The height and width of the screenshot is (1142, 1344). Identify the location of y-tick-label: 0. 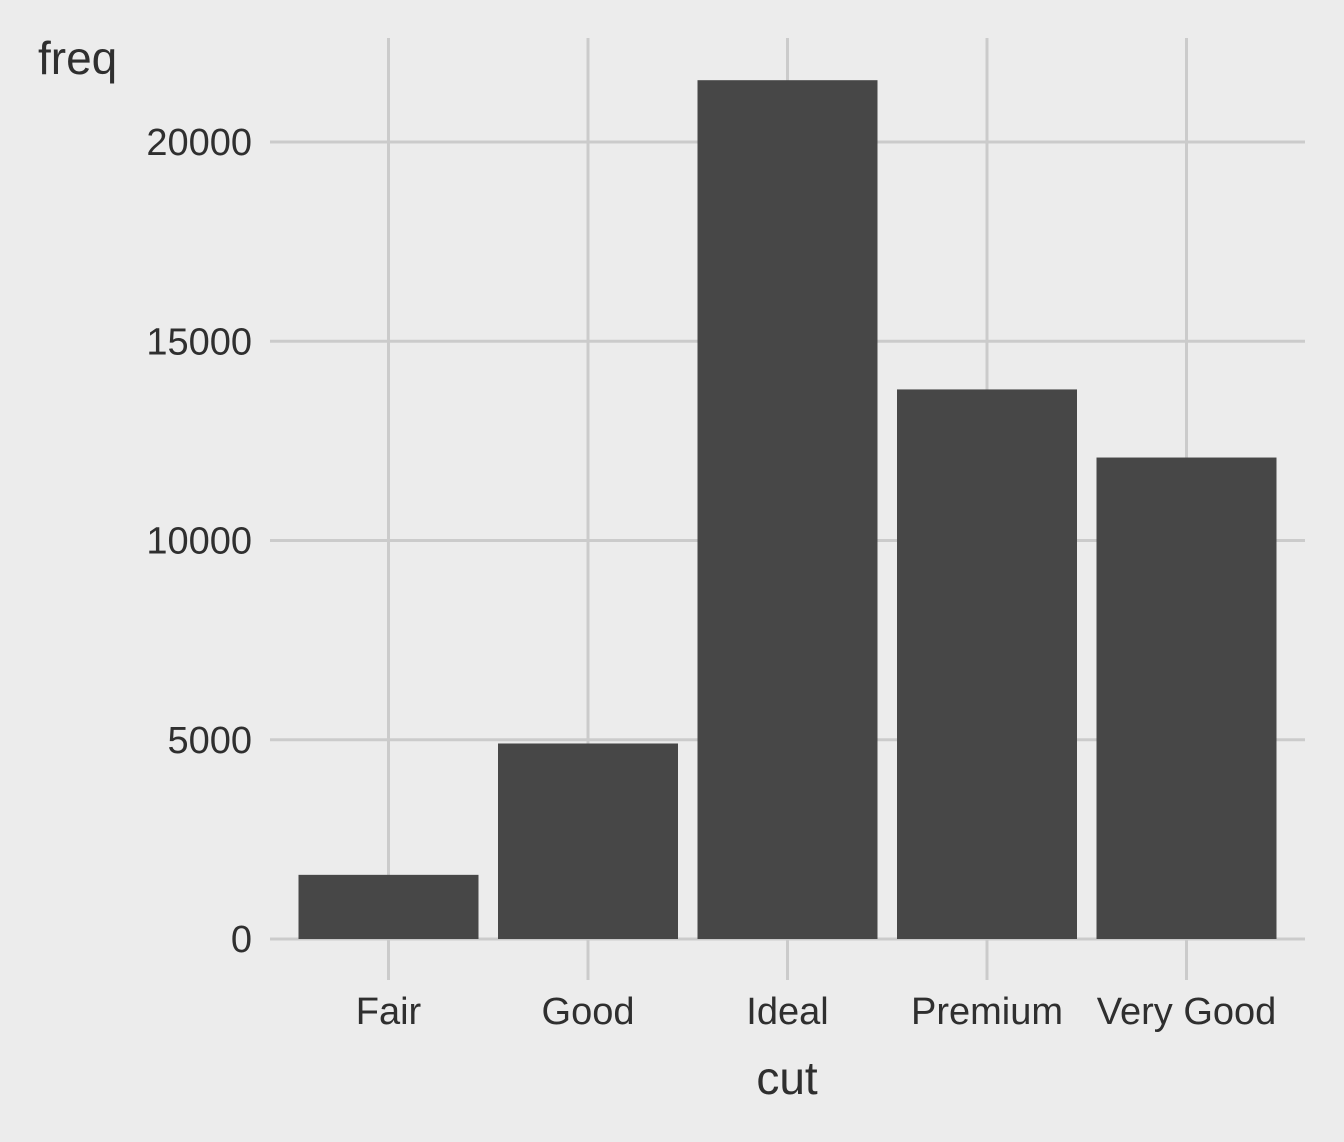
(241, 940).